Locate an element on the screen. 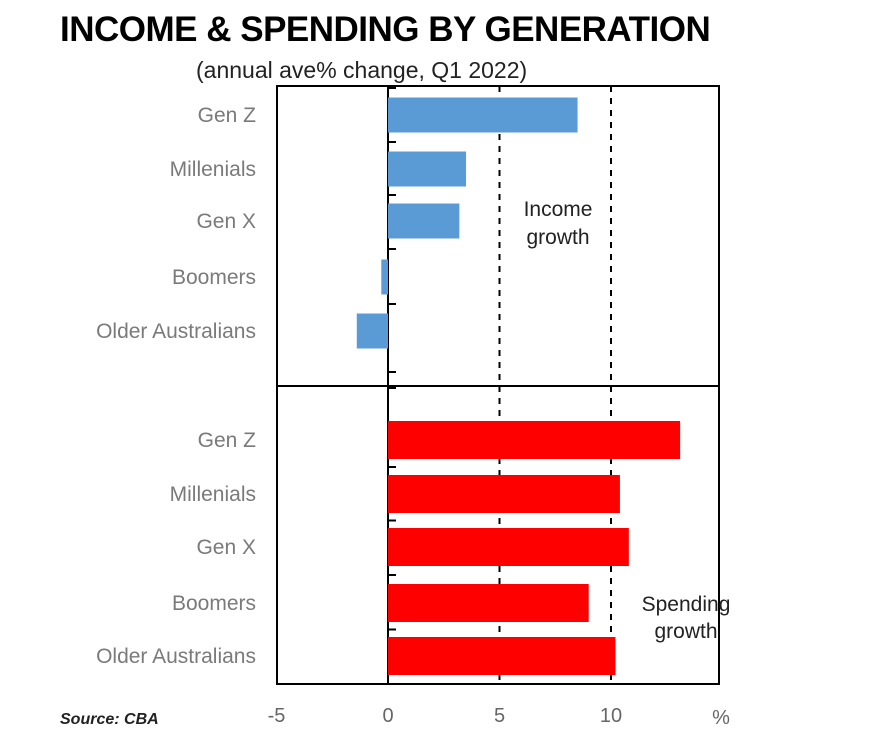 The image size is (878, 742). x-tick-label: 0 is located at coordinates (387, 716).